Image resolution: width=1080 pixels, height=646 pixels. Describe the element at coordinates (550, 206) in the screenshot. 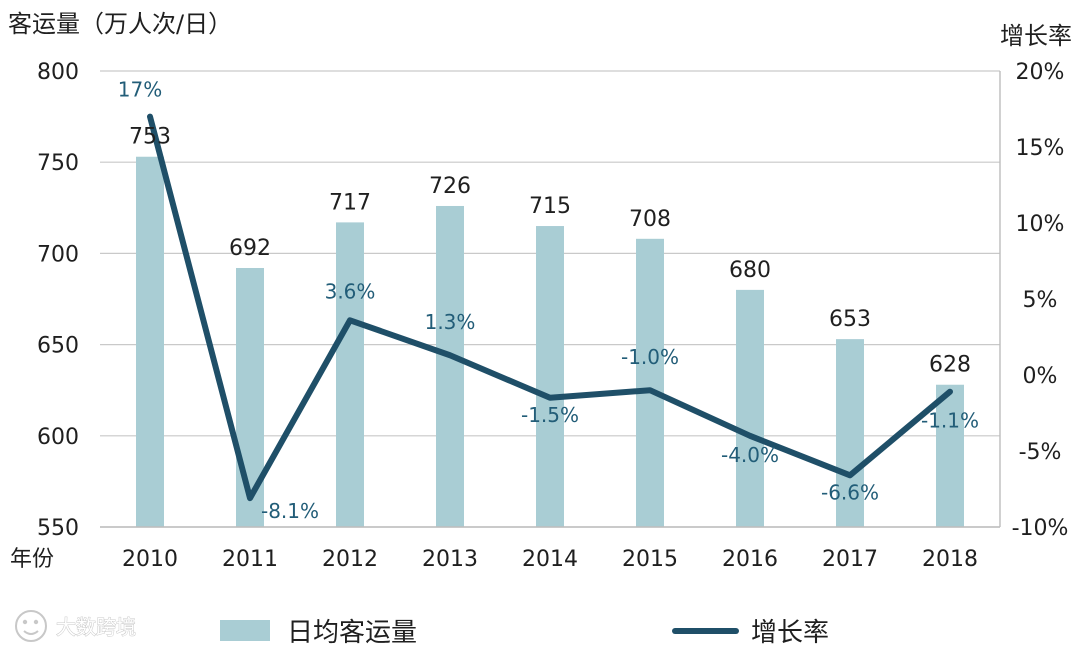

I see `bar-value-label: 715` at that location.